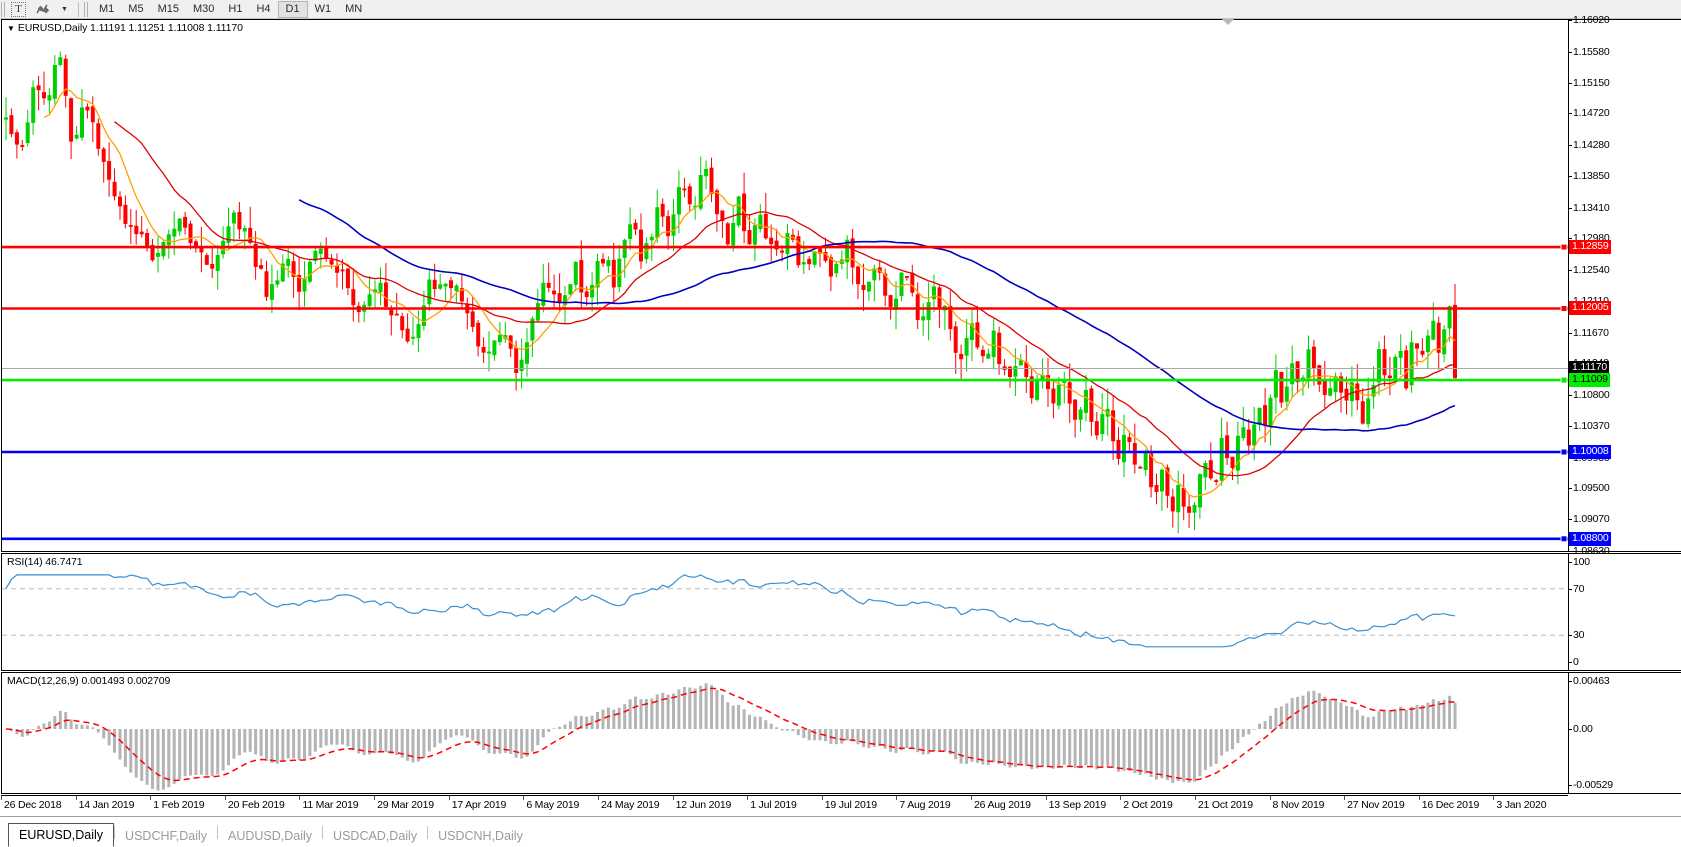 This screenshot has height=847, width=1681. What do you see at coordinates (1581, 729) in the screenshot?
I see `macd-tick: 0.00` at bounding box center [1581, 729].